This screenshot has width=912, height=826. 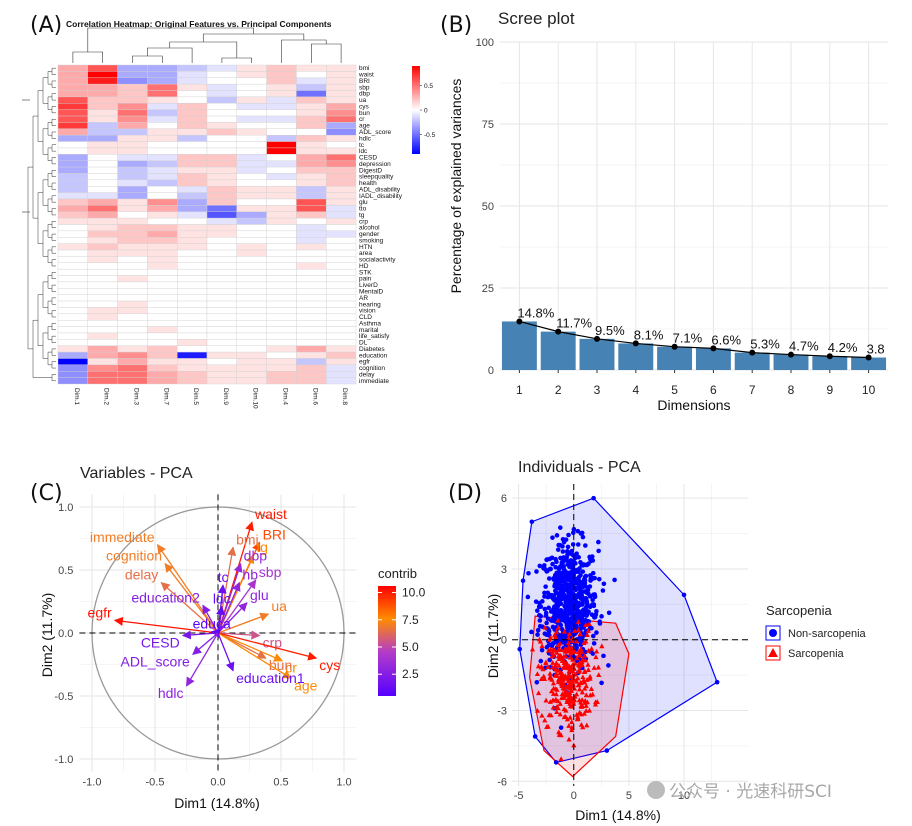 I want to click on row-label: DL, so click(x=363, y=343).